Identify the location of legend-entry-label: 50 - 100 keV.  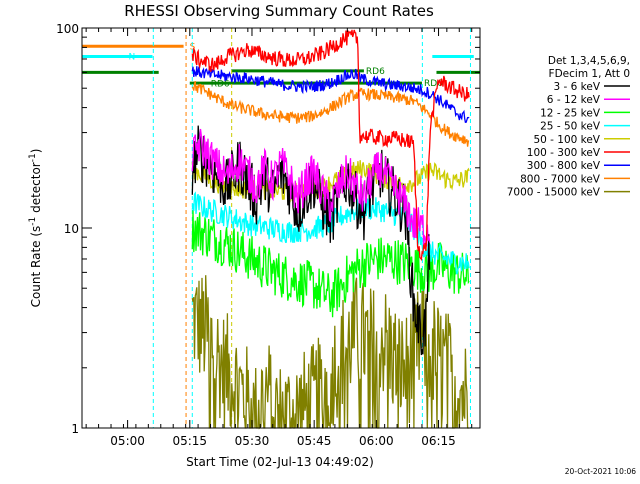
(566, 140).